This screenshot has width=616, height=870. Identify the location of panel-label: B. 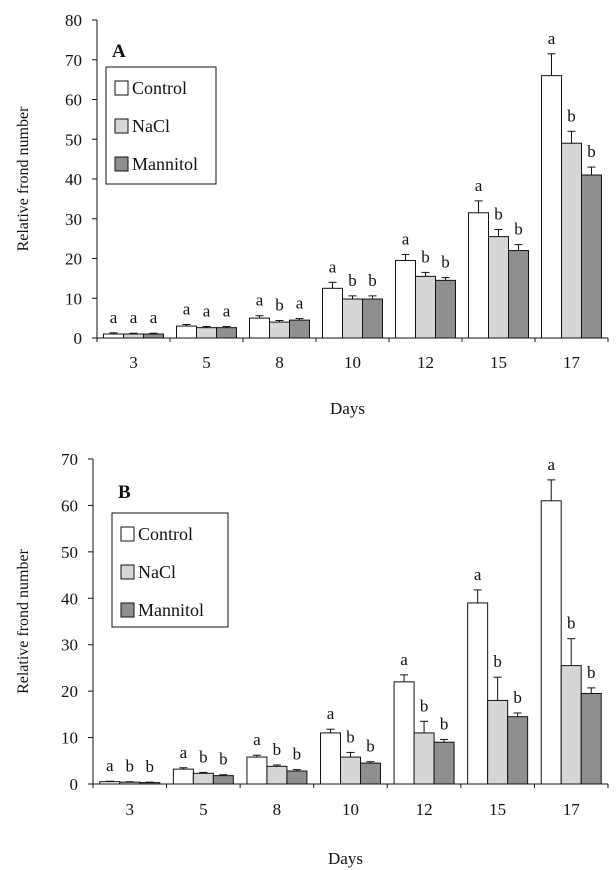
(124, 492).